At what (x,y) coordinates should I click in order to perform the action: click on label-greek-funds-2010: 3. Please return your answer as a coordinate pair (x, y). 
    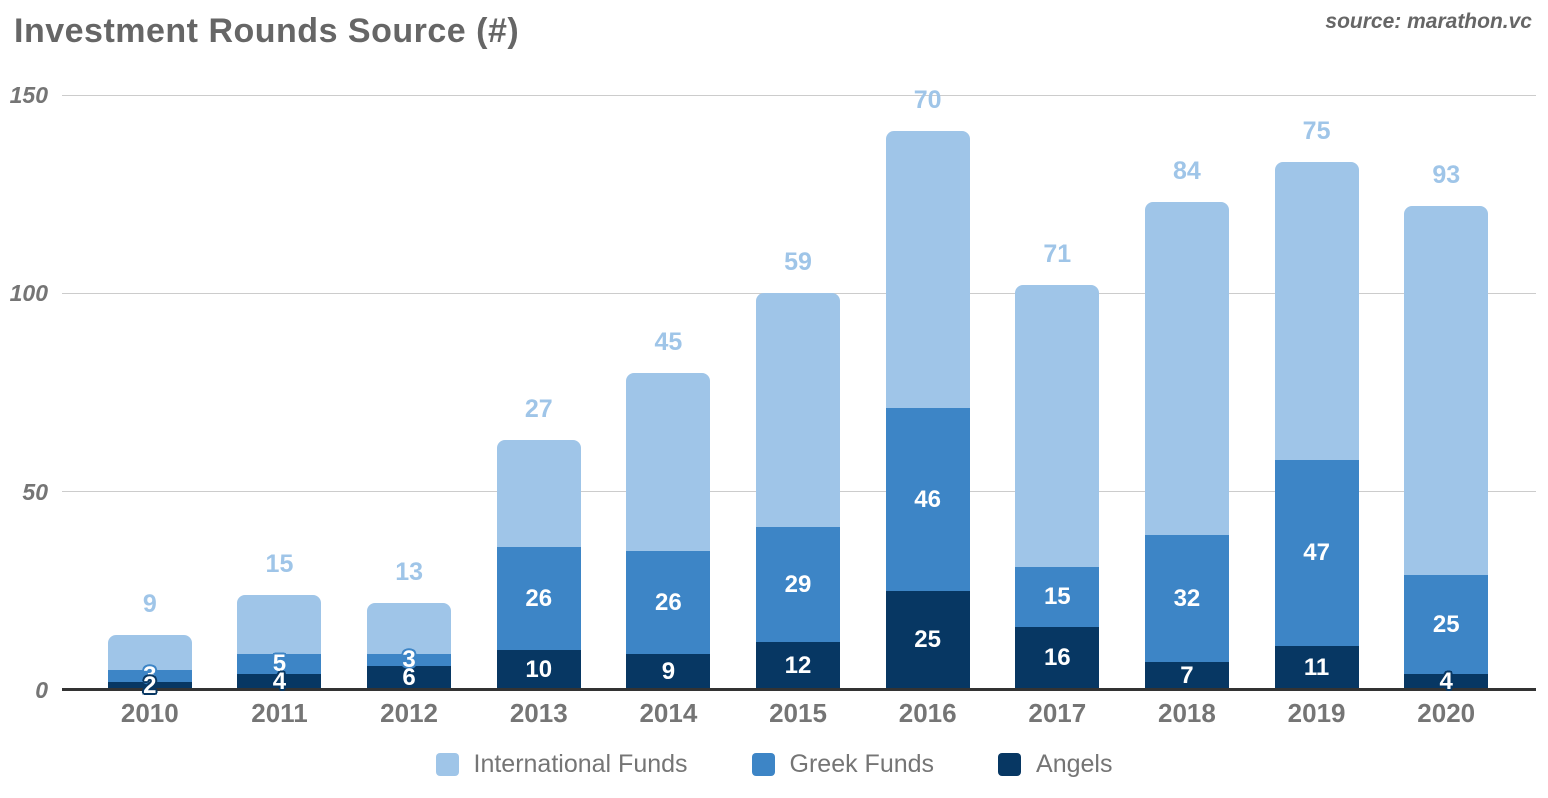
    Looking at the image, I should click on (150, 676).